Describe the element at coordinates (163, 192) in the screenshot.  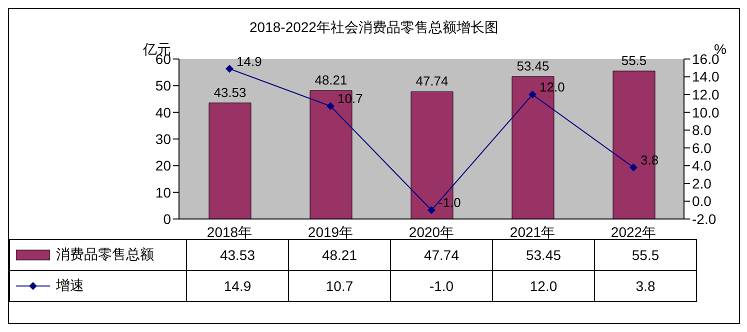
I see `y-tick-label: 10` at that location.